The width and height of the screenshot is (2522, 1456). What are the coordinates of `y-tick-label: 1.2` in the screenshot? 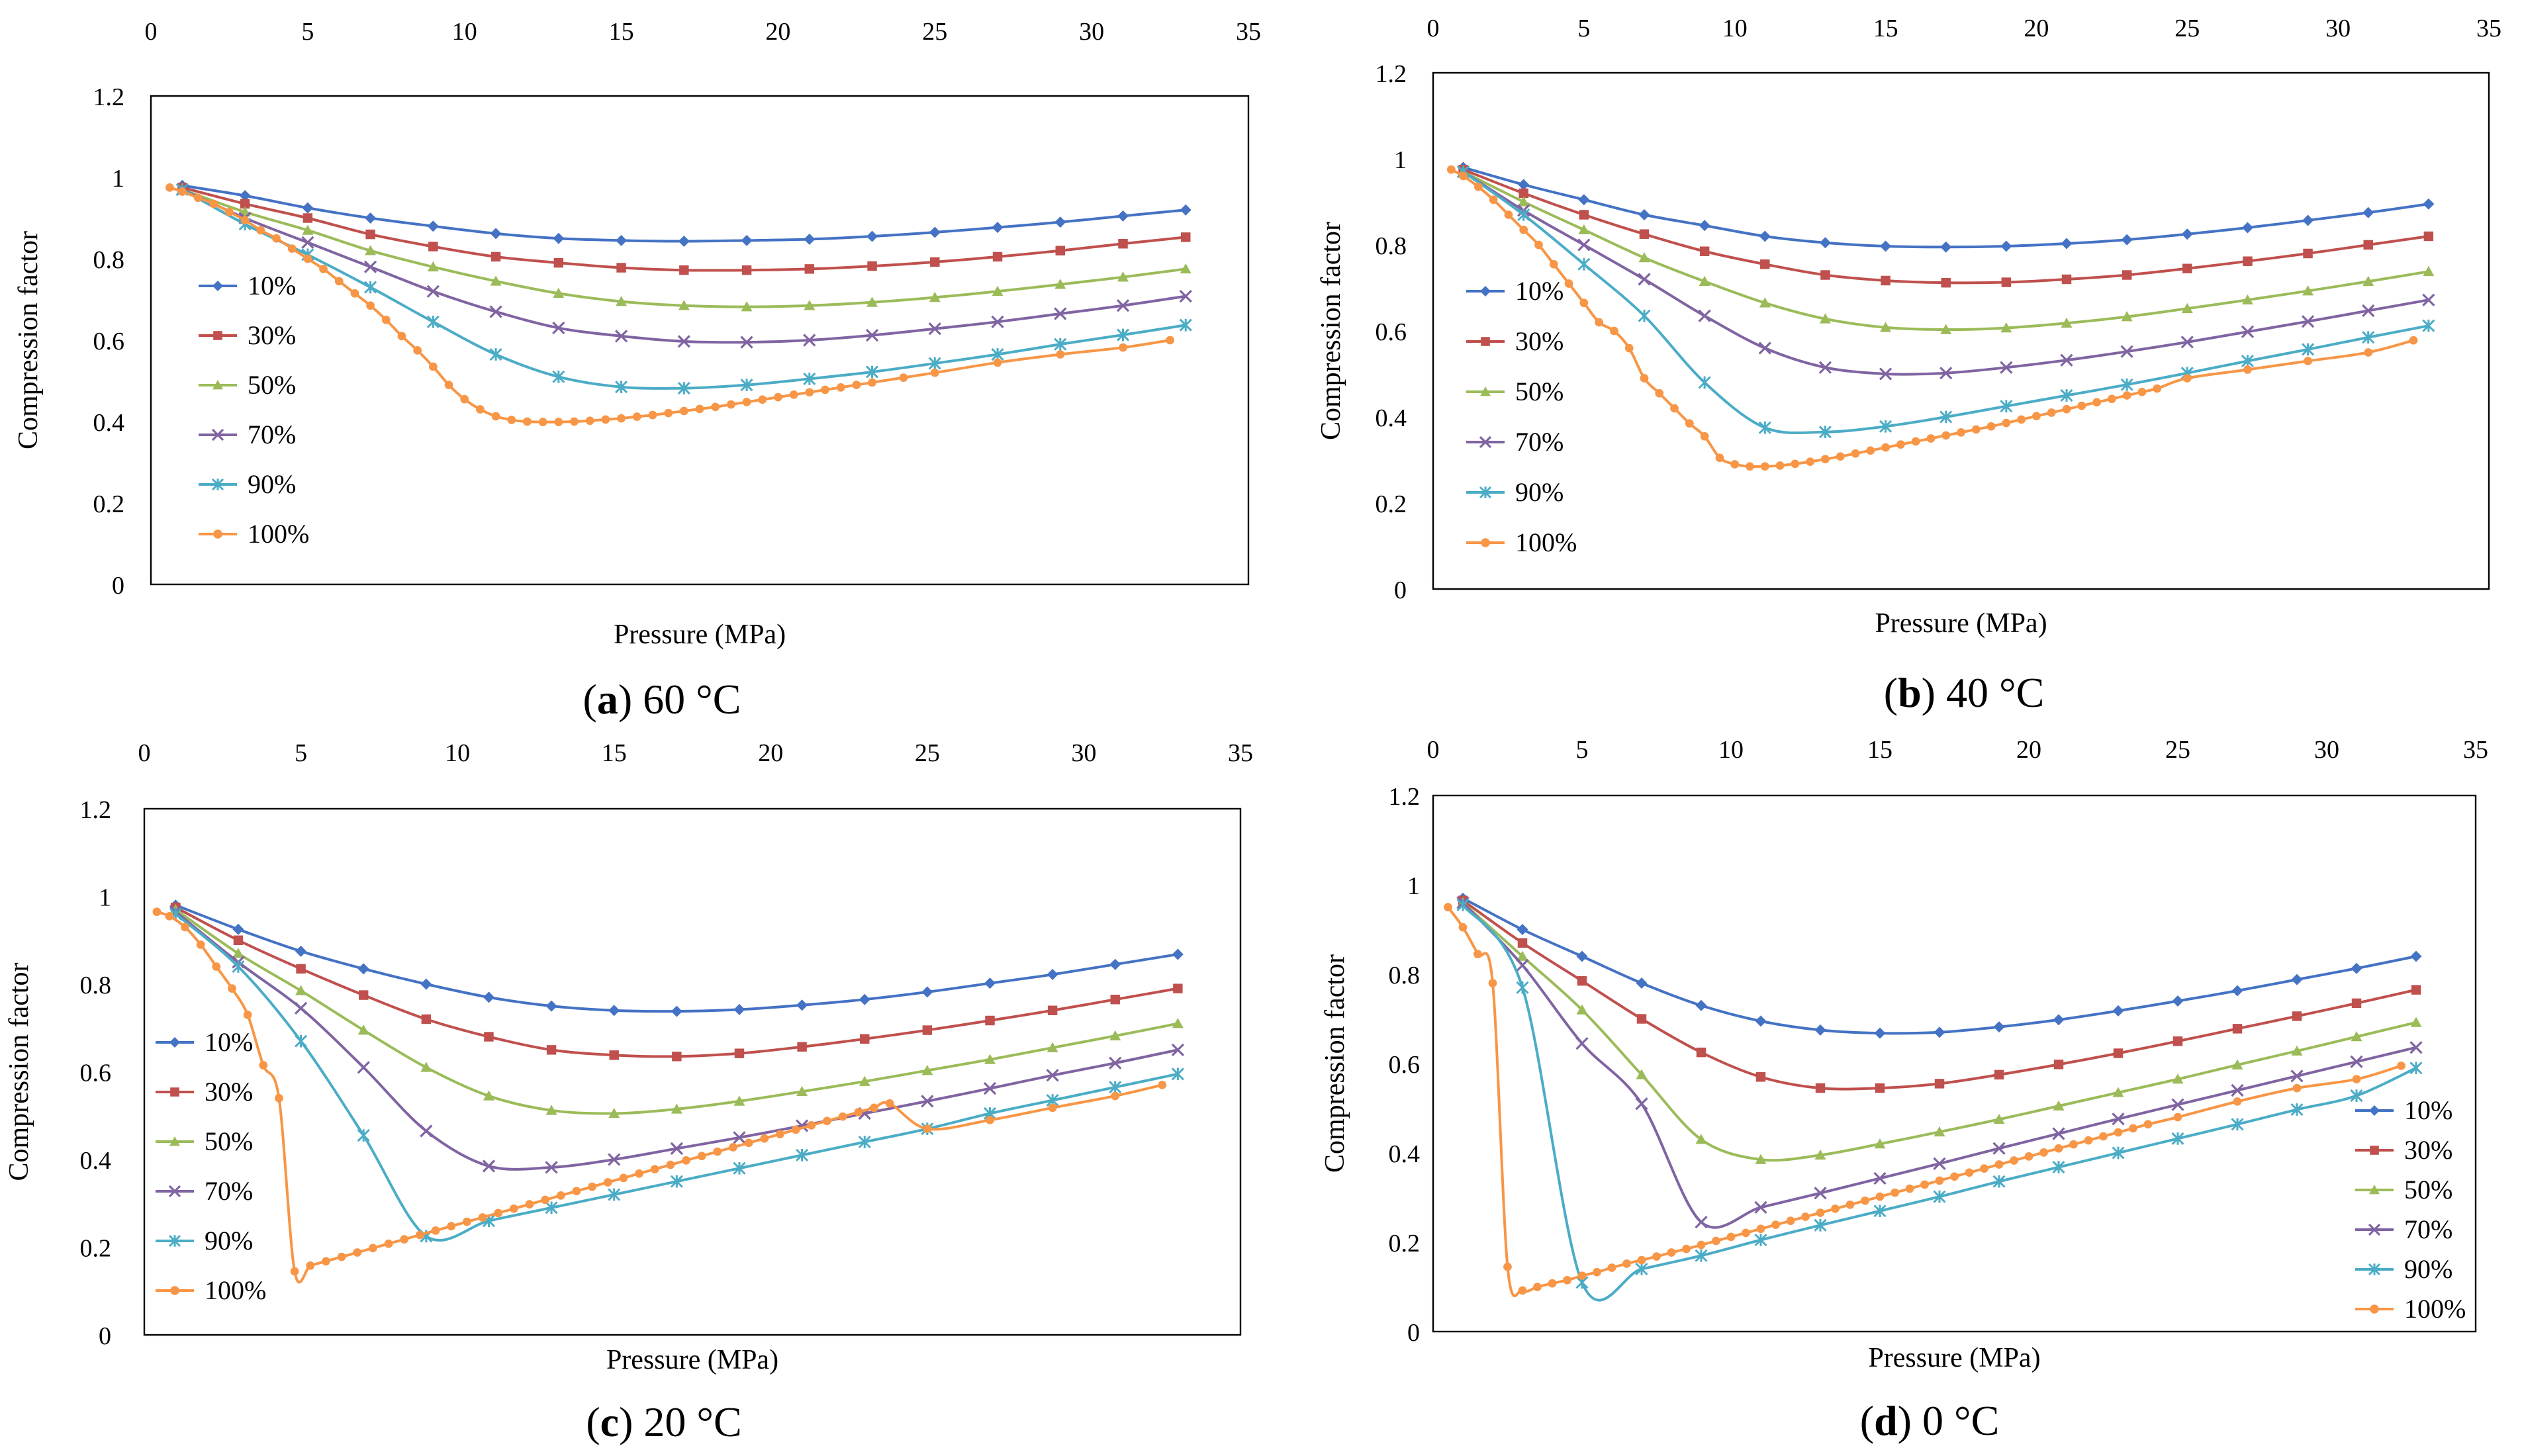 It's located at (96, 810).